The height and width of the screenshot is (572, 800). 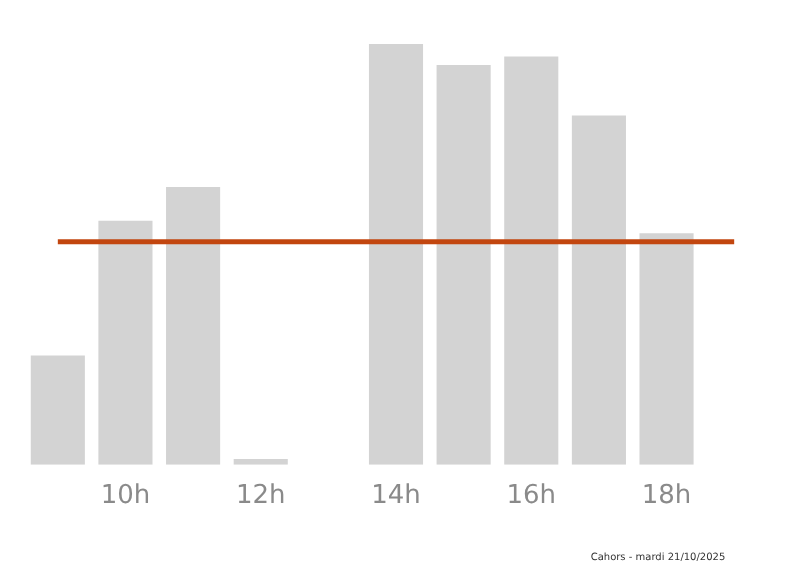 What do you see at coordinates (396, 496) in the screenshot?
I see `x-tick-label: 14h` at bounding box center [396, 496].